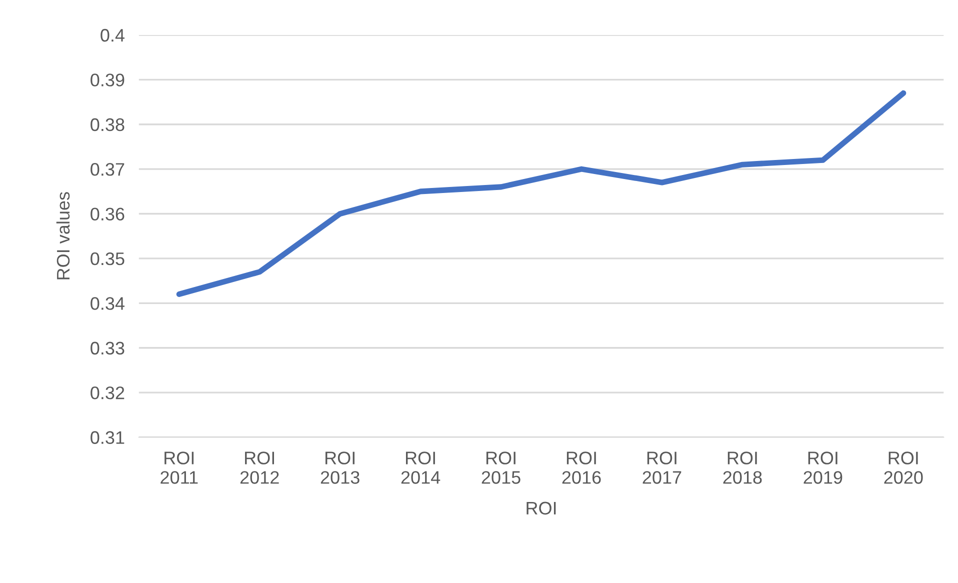  Describe the element at coordinates (541, 508) in the screenshot. I see `x-axis-title: ROI` at that location.